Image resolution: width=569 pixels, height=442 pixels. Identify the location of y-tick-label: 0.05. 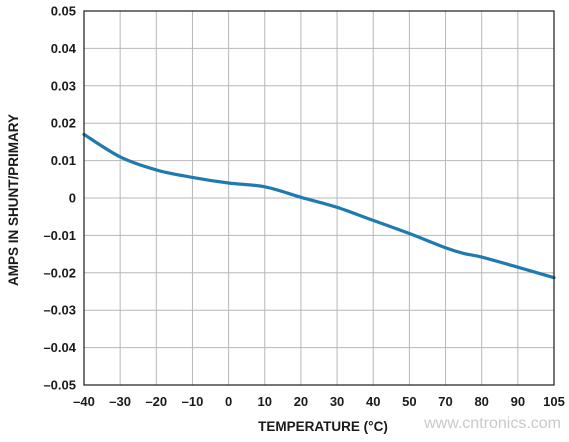
(63, 11).